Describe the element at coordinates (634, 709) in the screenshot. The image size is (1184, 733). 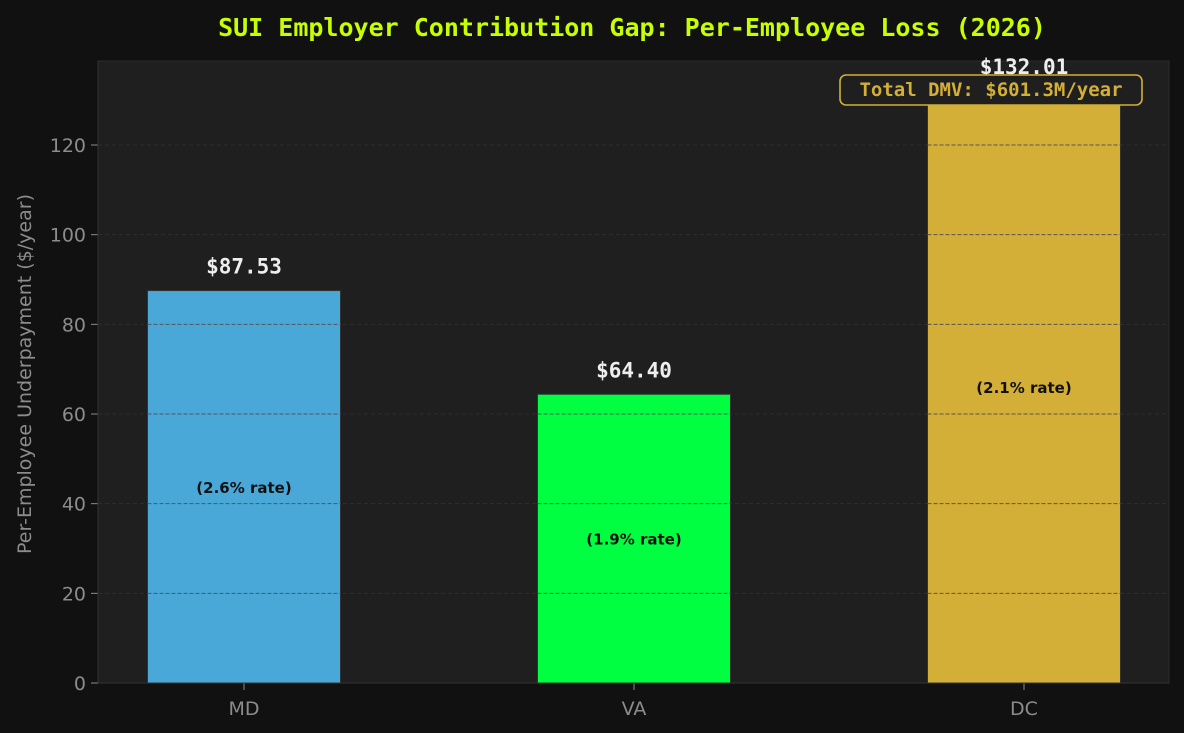
I see `x-tick-label: VA` at that location.